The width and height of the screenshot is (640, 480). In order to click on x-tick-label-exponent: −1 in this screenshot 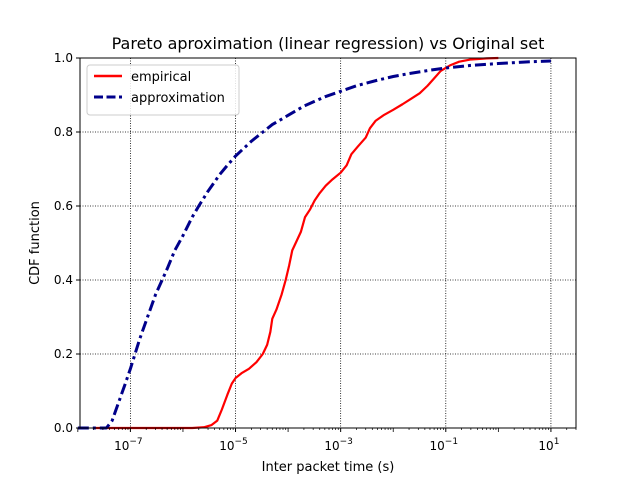, I will do `click(451, 442)`.